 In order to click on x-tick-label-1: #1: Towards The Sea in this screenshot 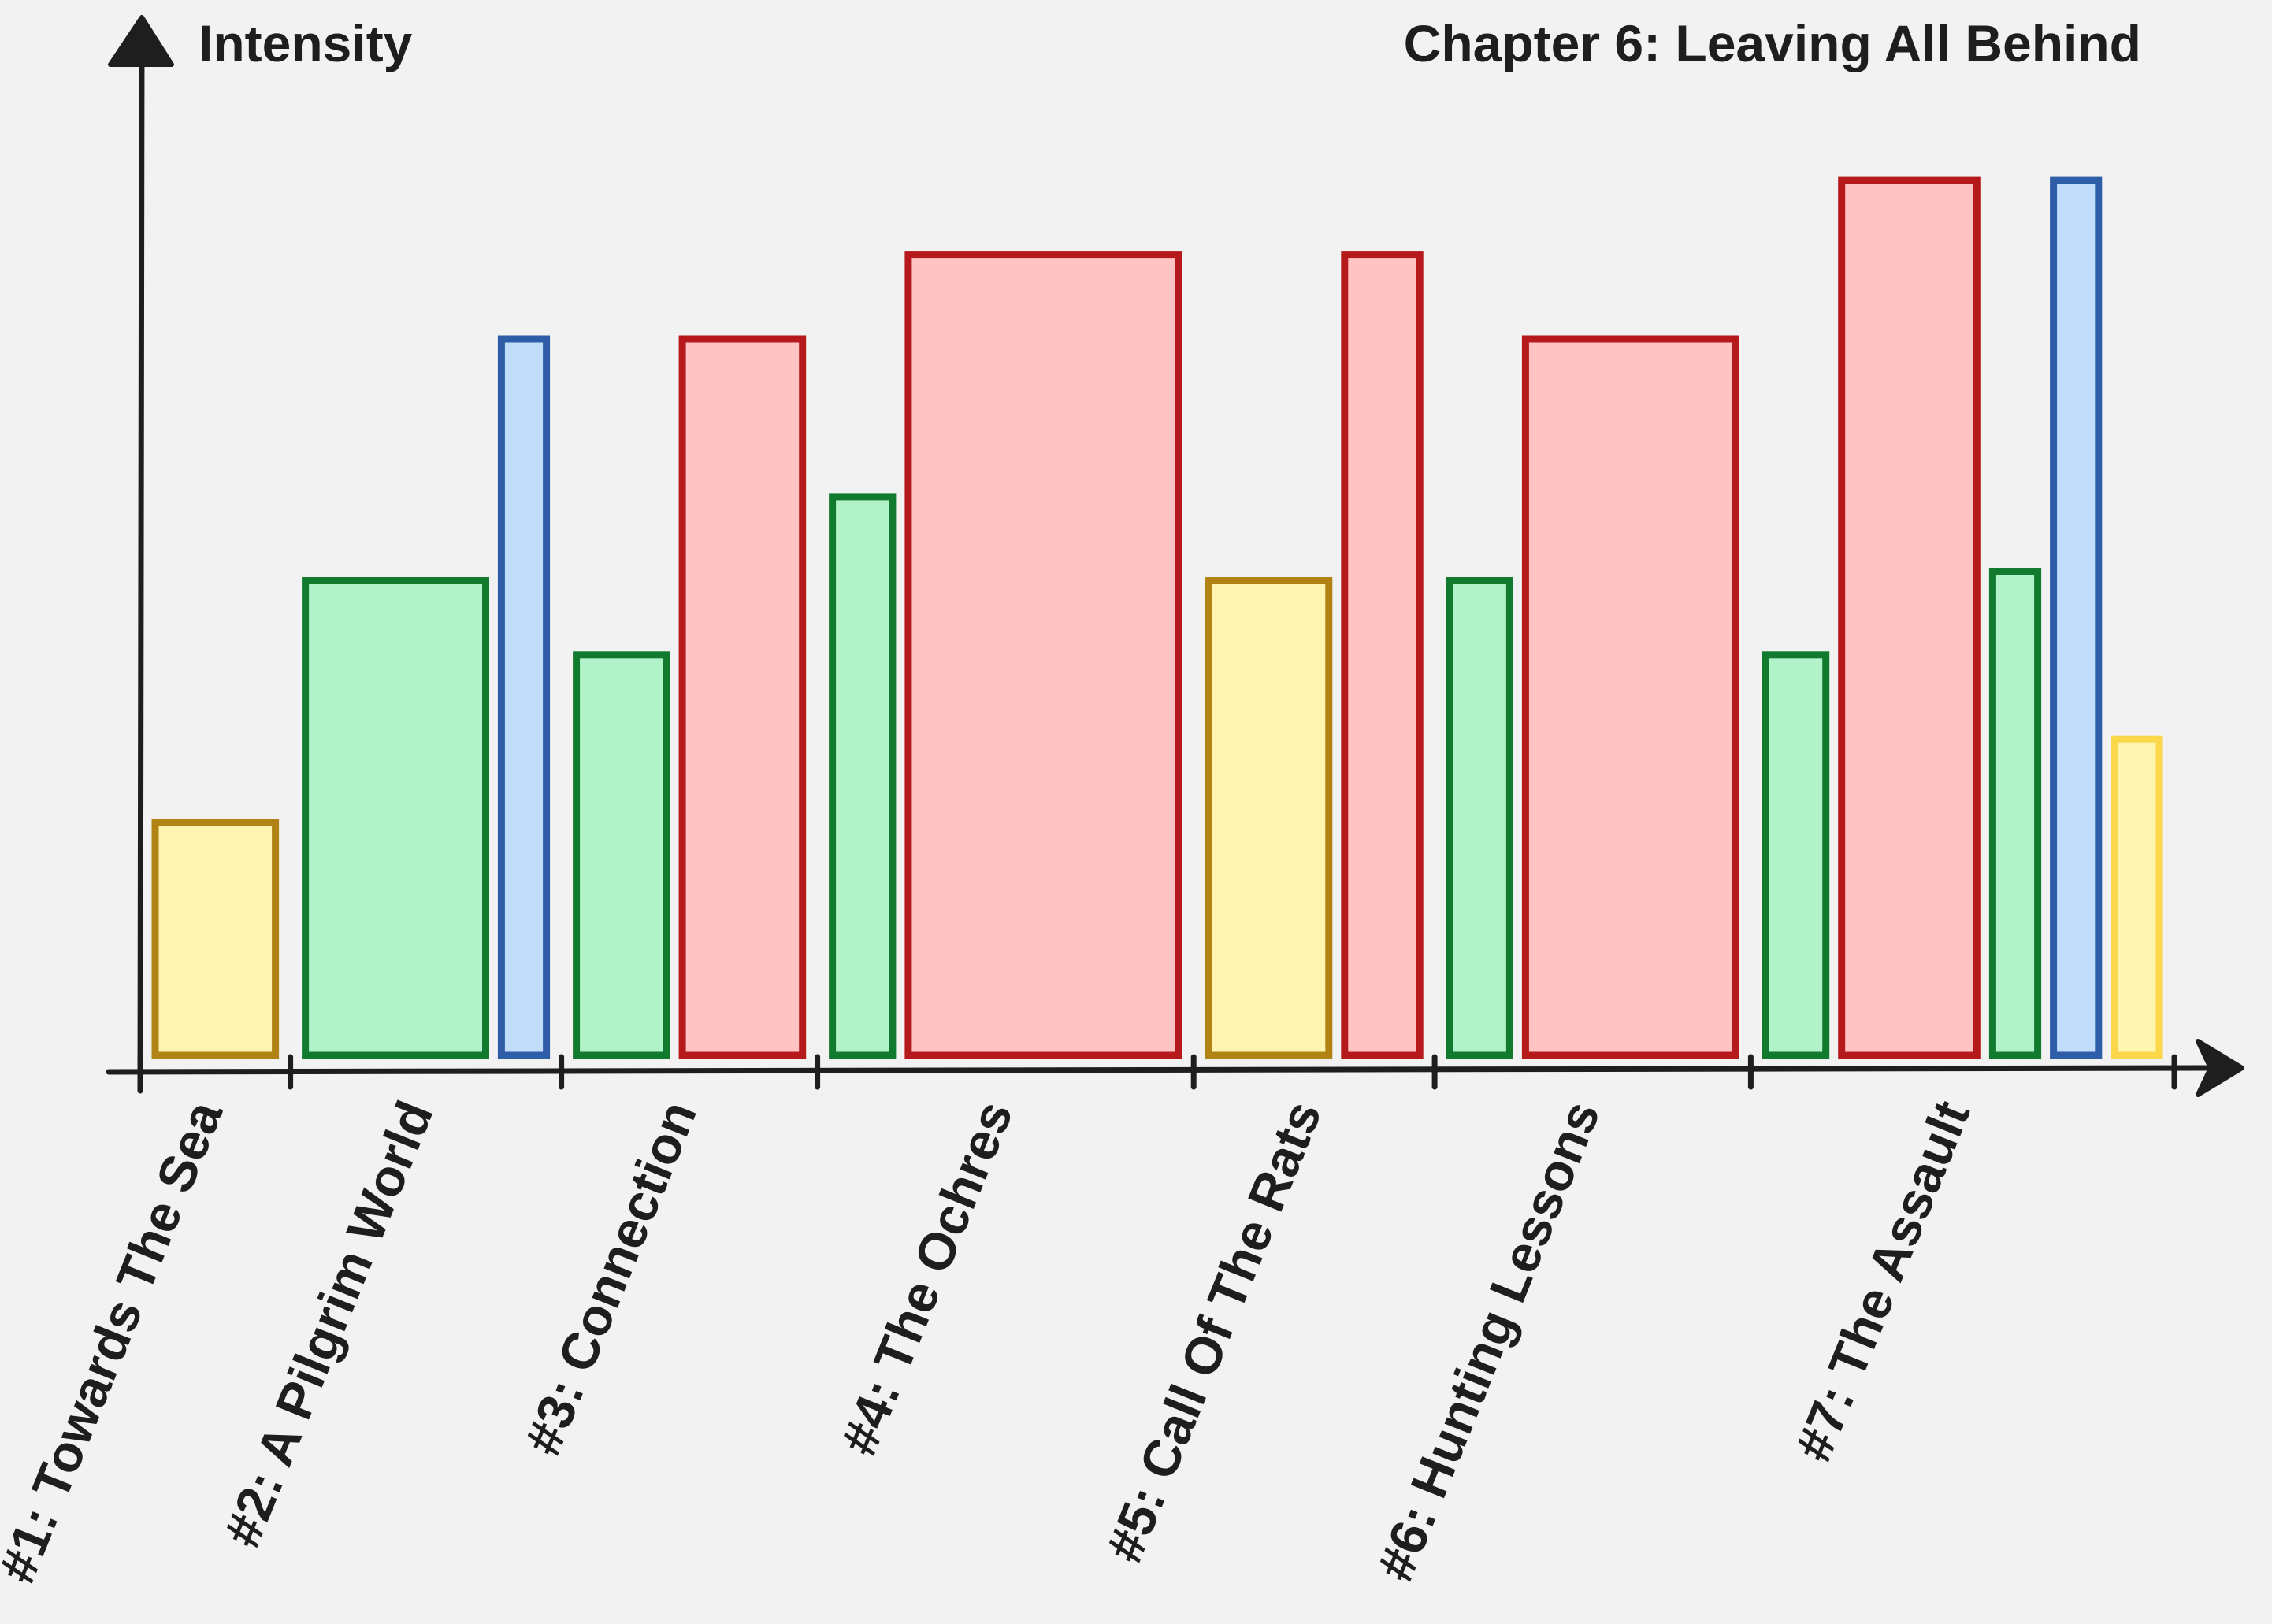, I will do `click(117, 1341)`.